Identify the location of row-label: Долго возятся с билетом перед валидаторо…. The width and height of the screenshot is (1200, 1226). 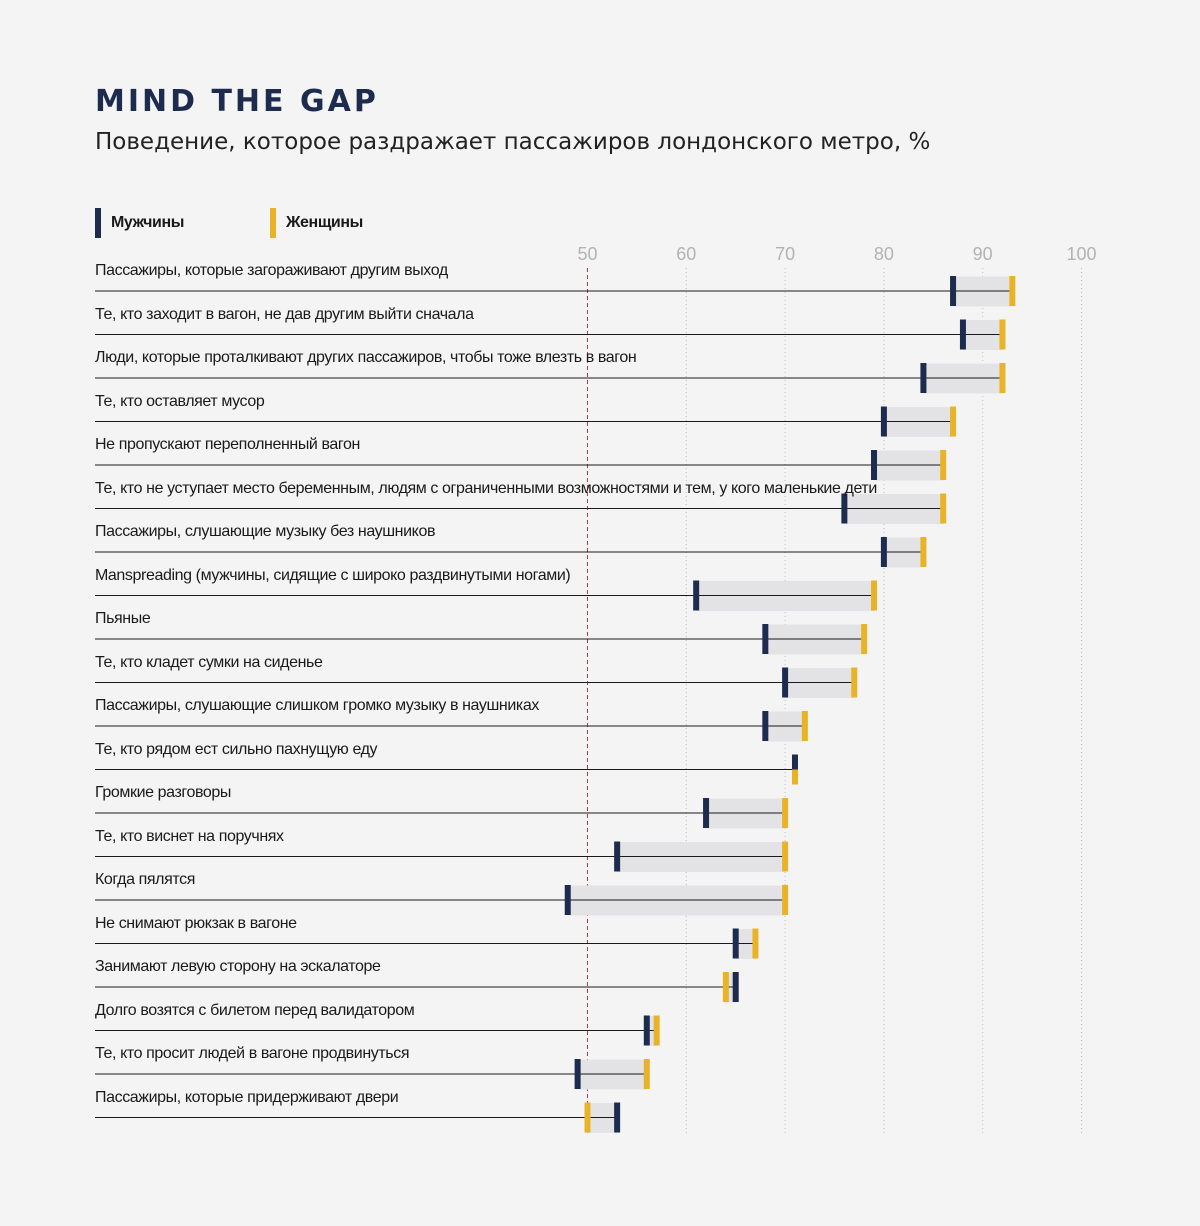
(255, 1010).